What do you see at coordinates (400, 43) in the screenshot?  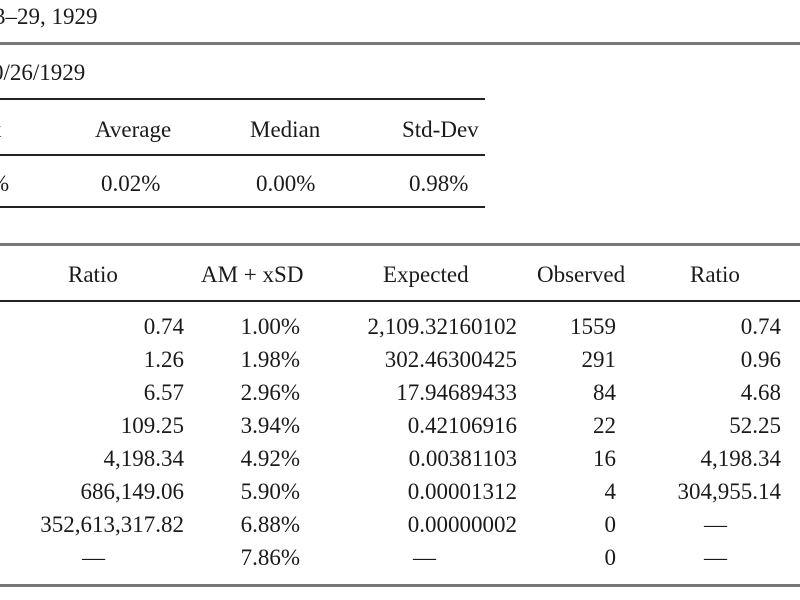 I see `top-rule` at bounding box center [400, 43].